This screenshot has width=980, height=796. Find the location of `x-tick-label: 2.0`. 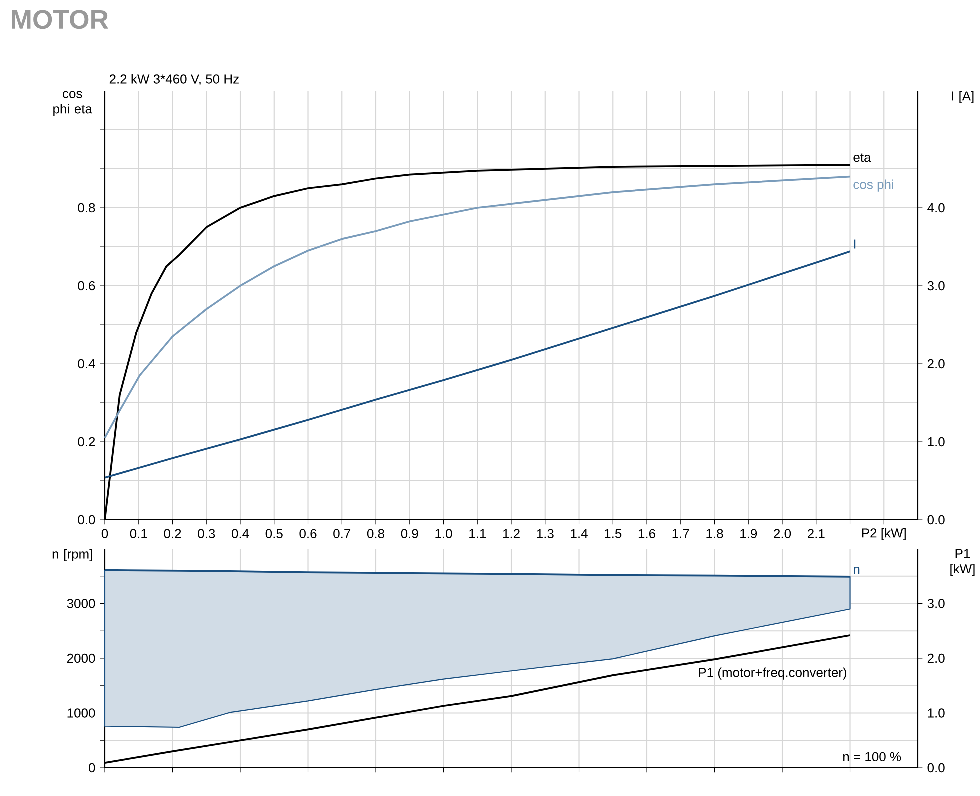

x-tick-label: 2.0 is located at coordinates (783, 533).